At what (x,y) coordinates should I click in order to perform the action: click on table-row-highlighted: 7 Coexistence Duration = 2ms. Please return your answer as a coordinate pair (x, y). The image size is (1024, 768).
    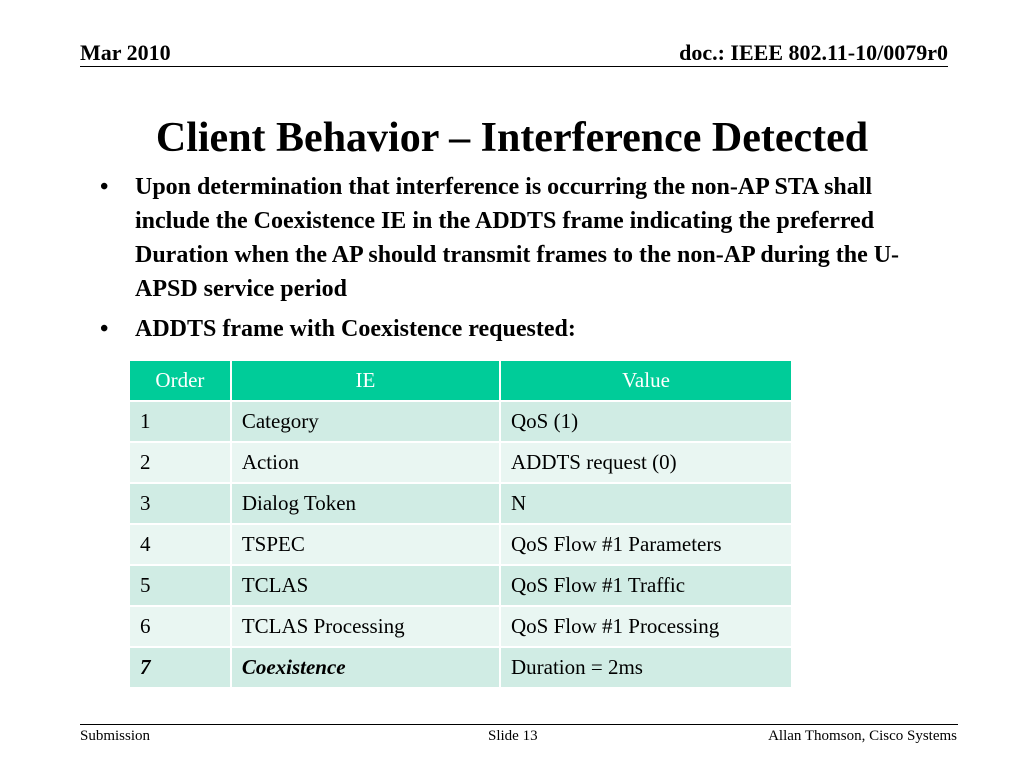
    Looking at the image, I should click on (461, 667).